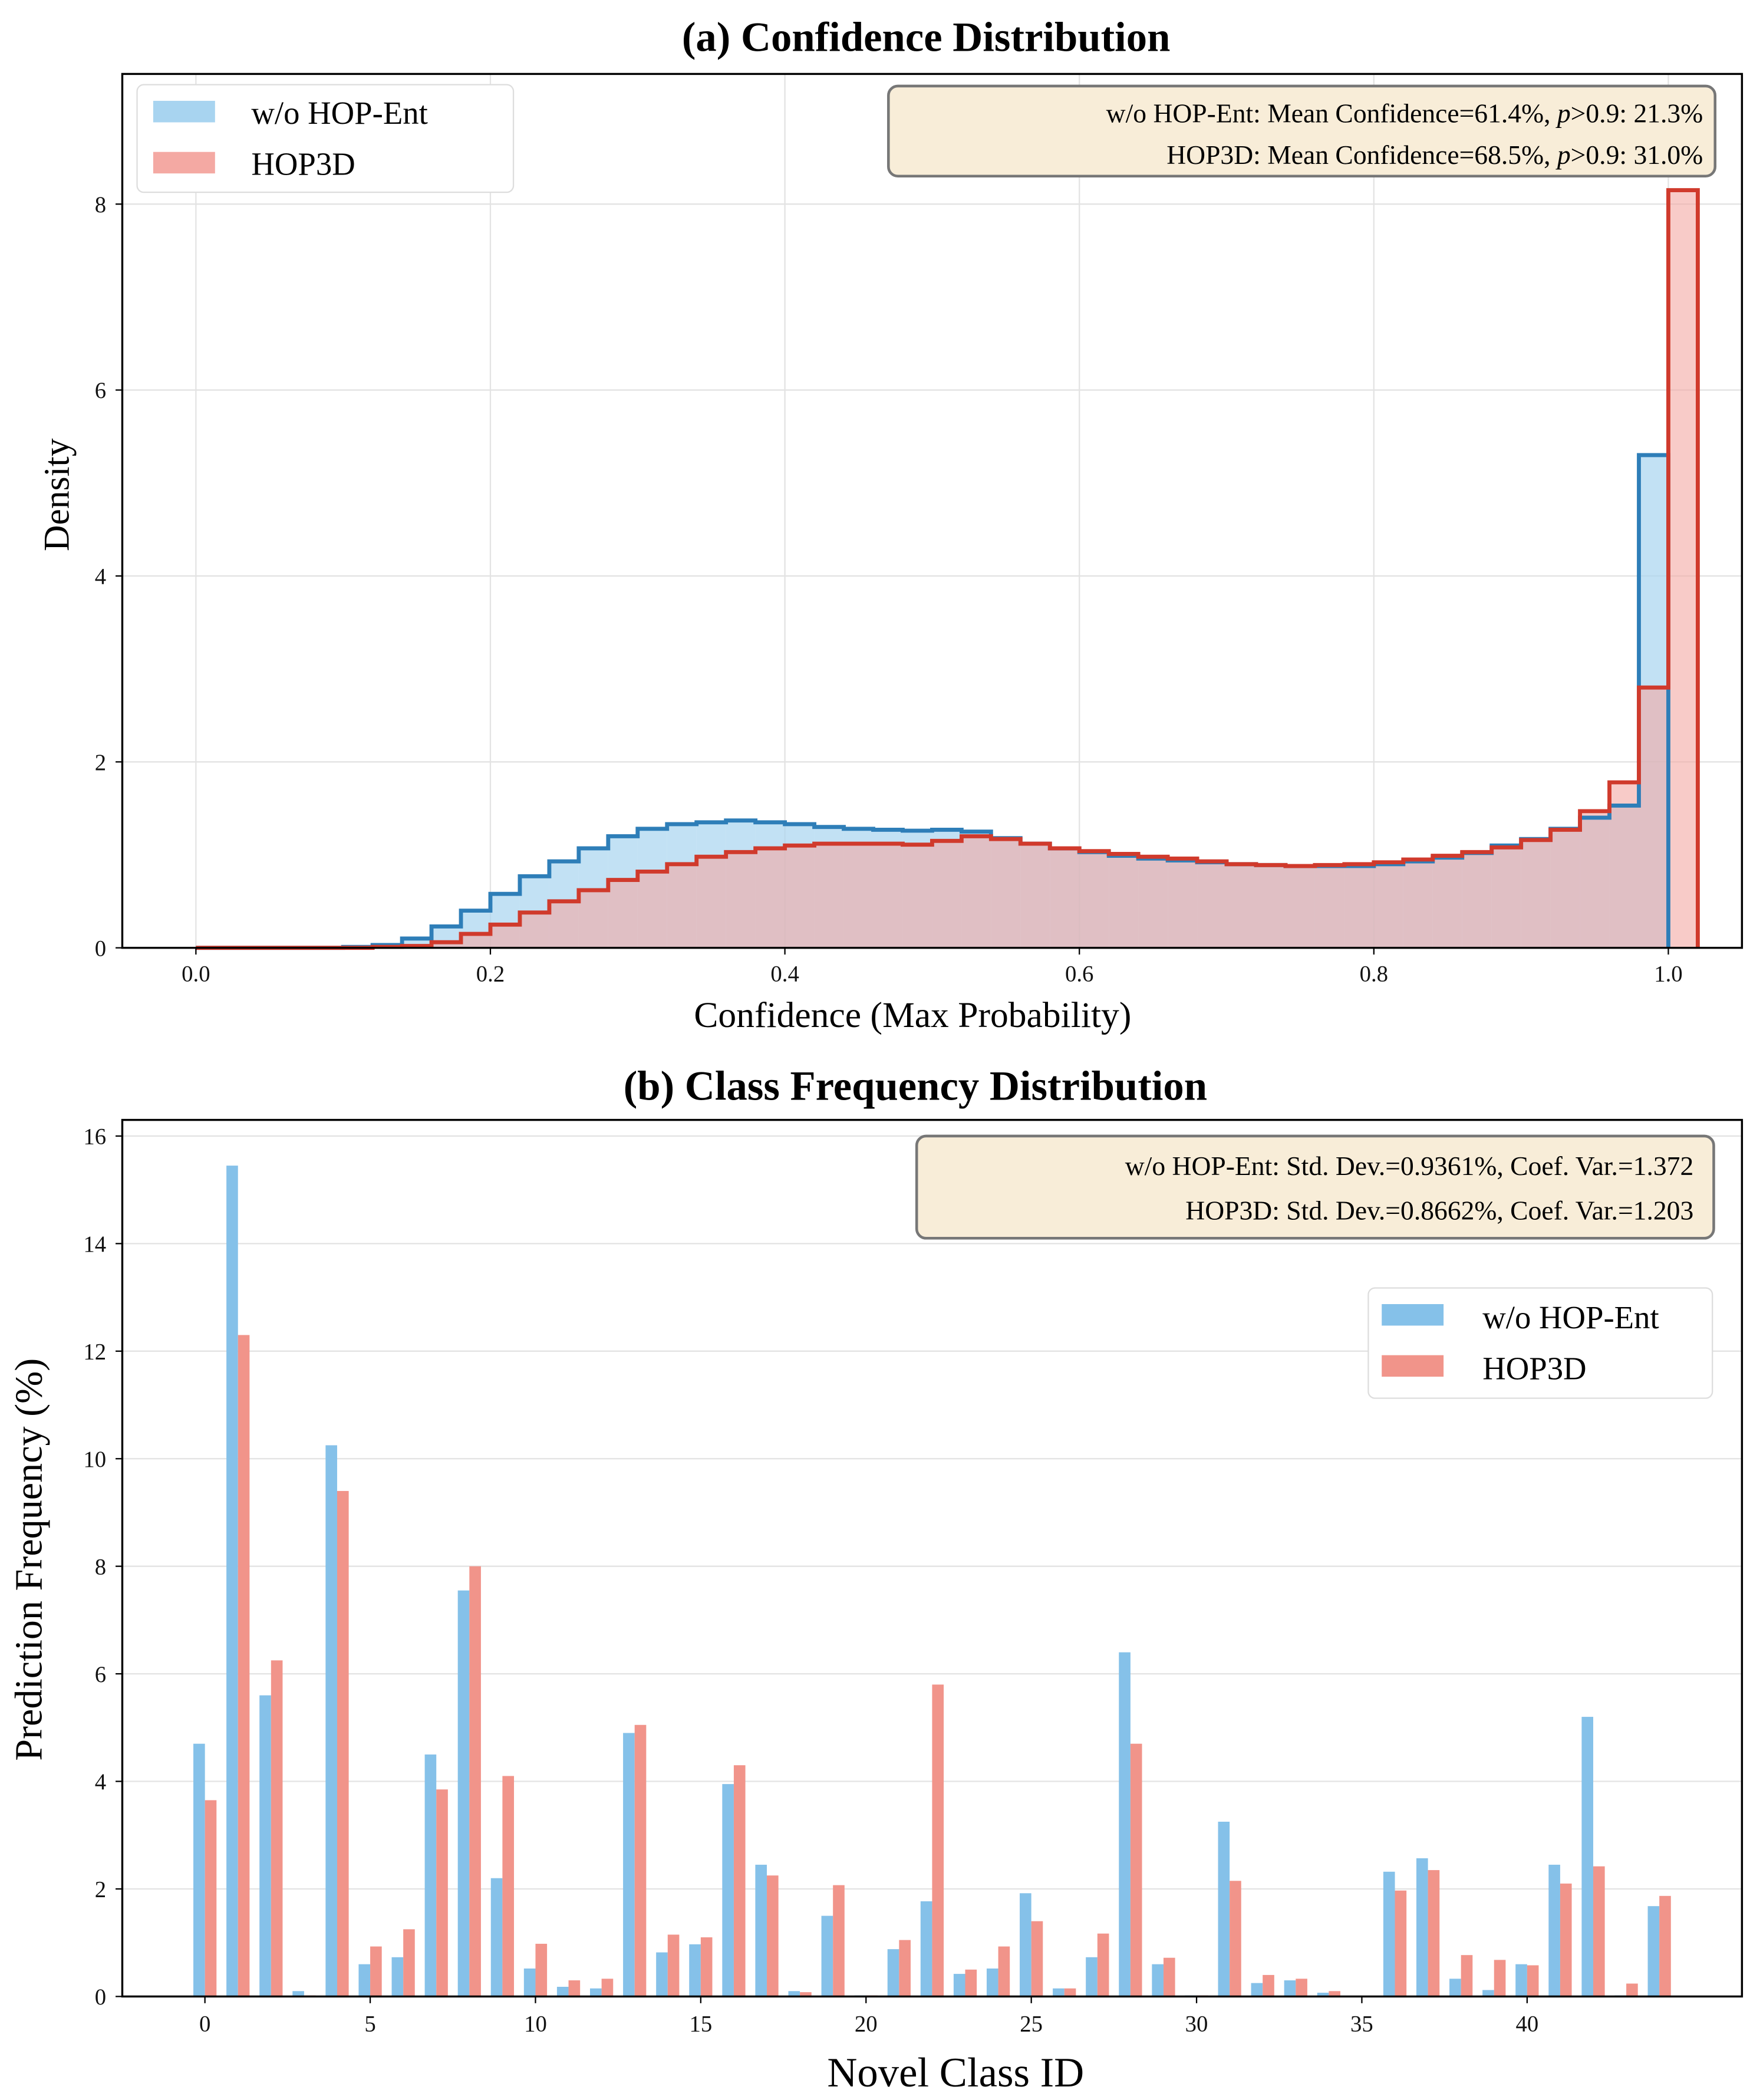 The width and height of the screenshot is (1750, 2100). Describe the element at coordinates (1079, 975) in the screenshot. I see `x-tick-label: 0.6` at that location.